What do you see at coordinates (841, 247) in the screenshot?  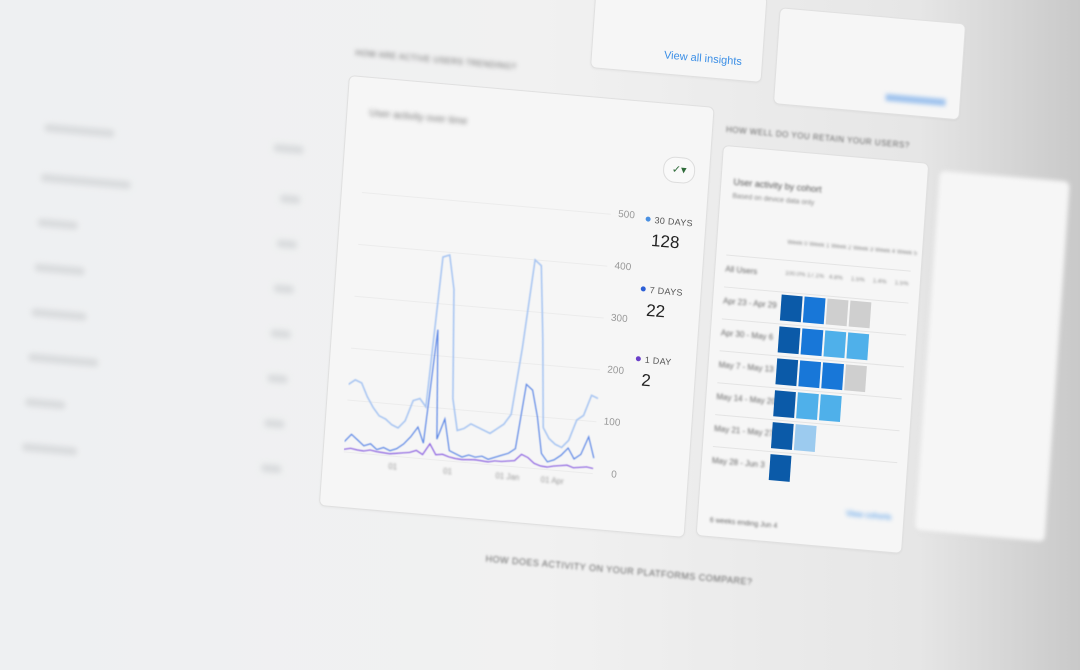 I see `cohort-column-header: Week 2` at bounding box center [841, 247].